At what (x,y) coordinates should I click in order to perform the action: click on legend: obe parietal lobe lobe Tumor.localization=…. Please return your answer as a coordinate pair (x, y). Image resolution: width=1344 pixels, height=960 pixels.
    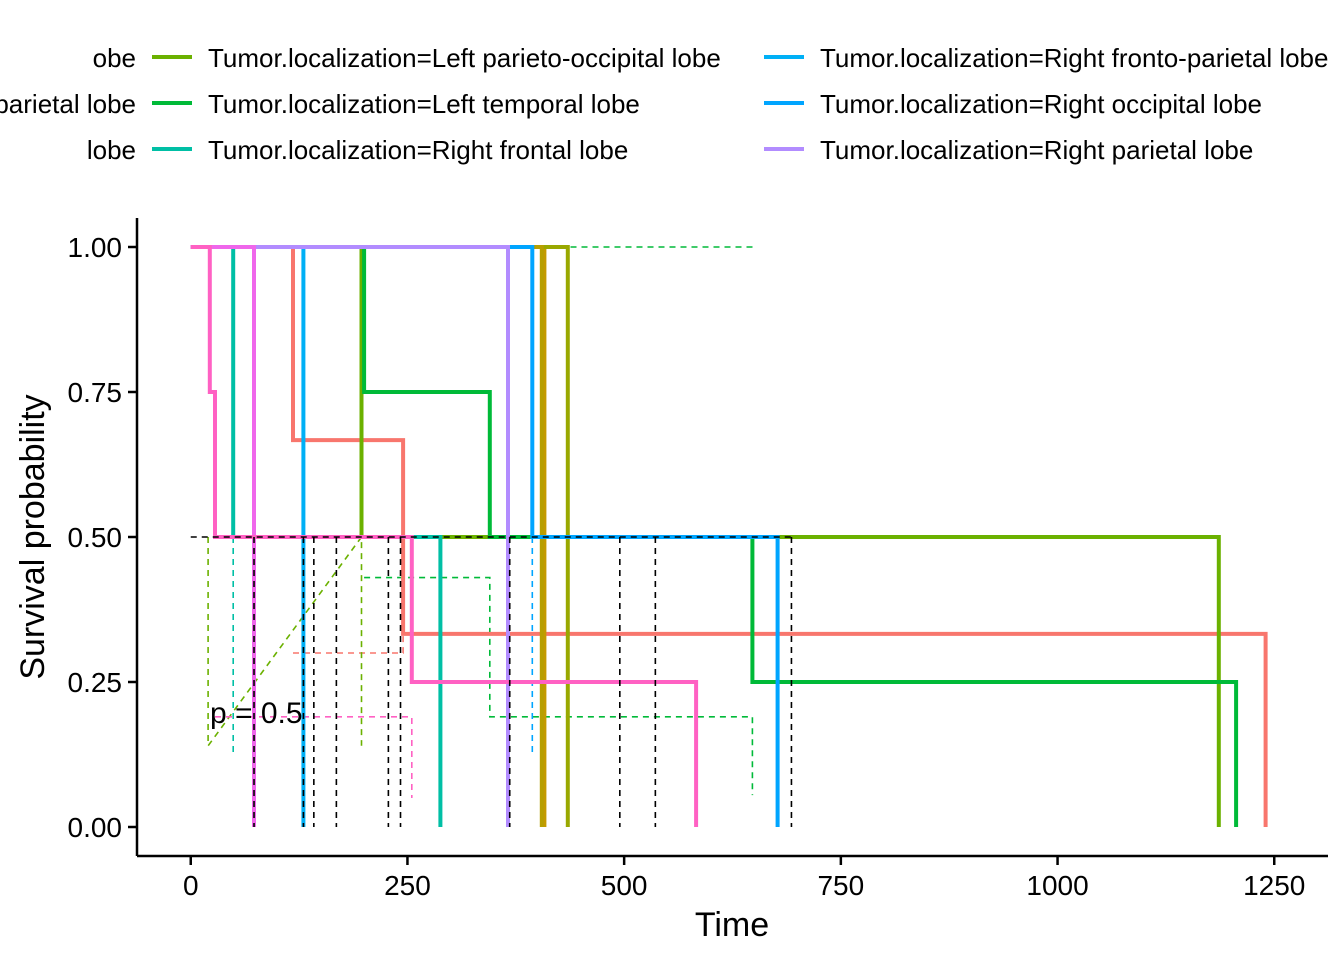
    Looking at the image, I should click on (664, 104).